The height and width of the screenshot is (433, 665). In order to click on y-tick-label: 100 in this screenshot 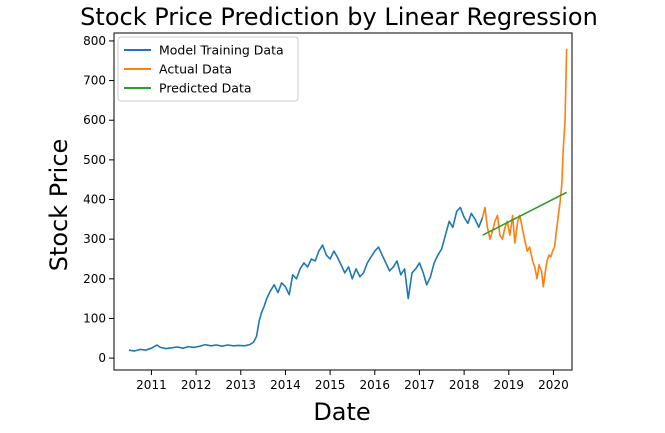, I will do `click(94, 318)`.